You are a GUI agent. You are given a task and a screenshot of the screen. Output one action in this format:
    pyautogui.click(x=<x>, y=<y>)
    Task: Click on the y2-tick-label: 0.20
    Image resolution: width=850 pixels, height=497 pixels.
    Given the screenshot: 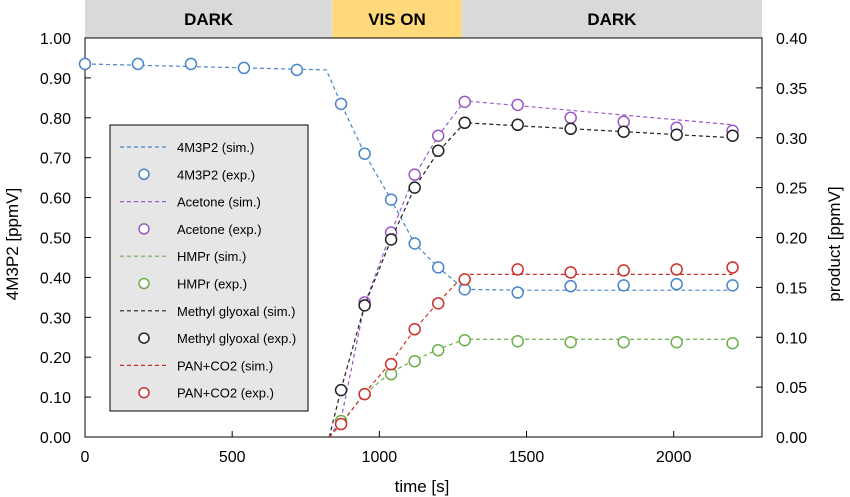 What is the action you would take?
    pyautogui.click(x=791, y=239)
    